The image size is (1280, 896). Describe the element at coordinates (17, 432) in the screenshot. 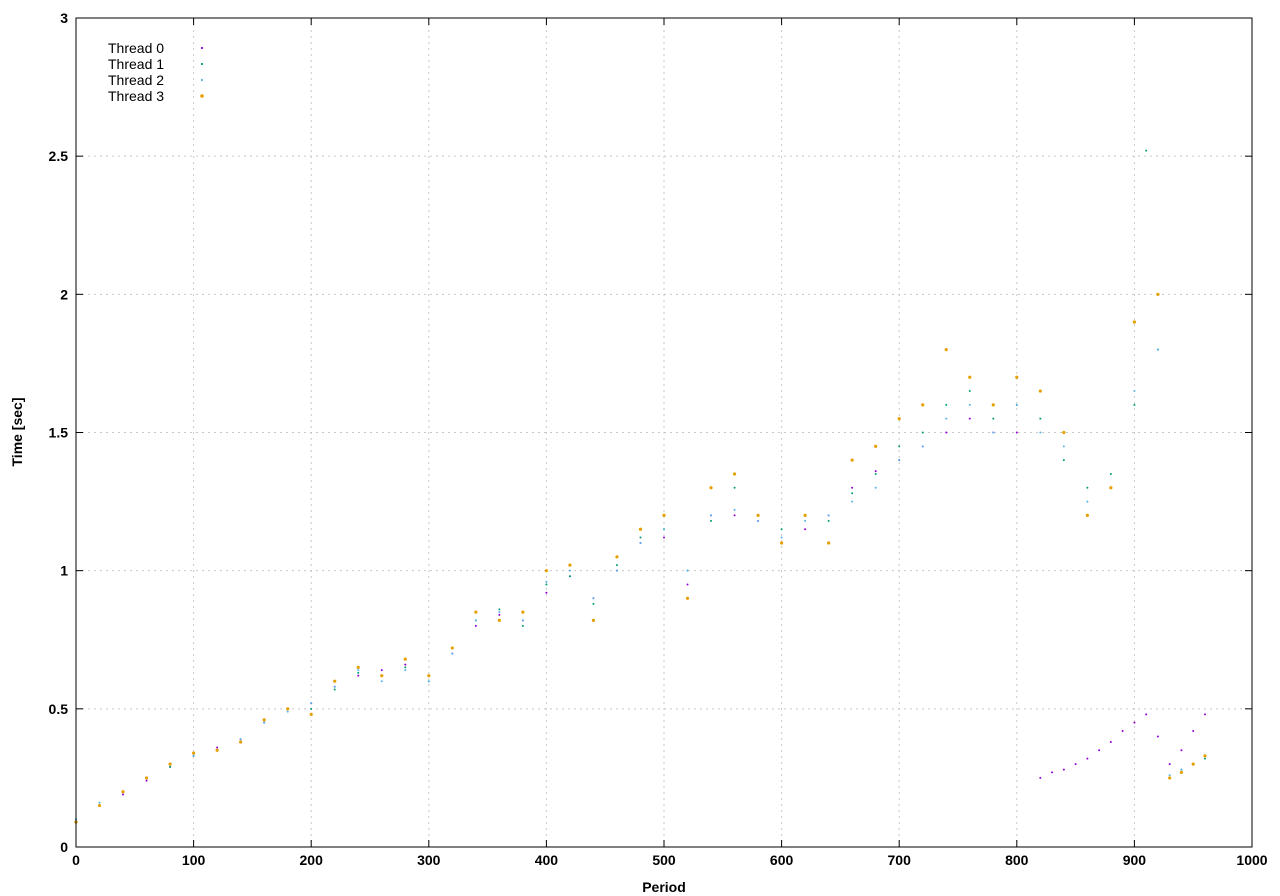

I see `y-axis-label: Time [sec]` at that location.